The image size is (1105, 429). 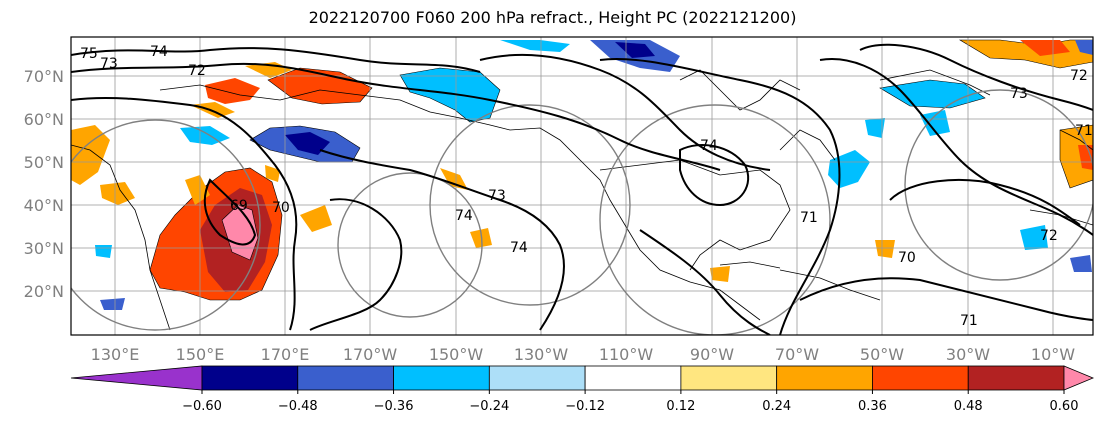 I want to click on lon-label: 130°W, so click(x=541, y=354).